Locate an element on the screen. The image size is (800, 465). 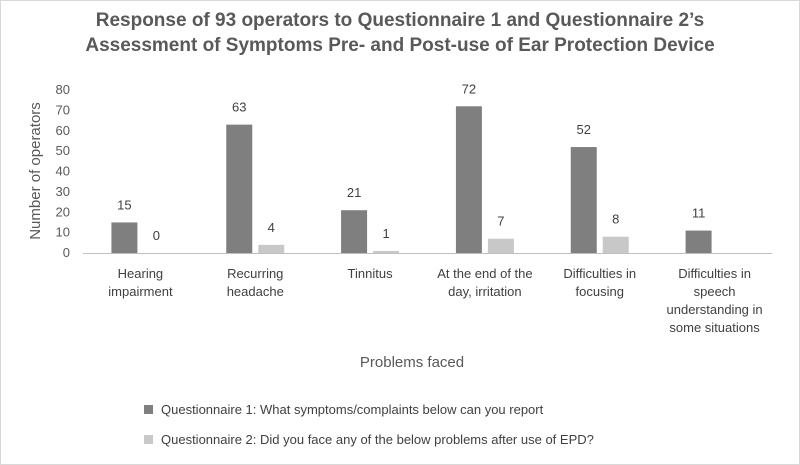
x-tick-label-5: Difficulties in is located at coordinates (599, 273).